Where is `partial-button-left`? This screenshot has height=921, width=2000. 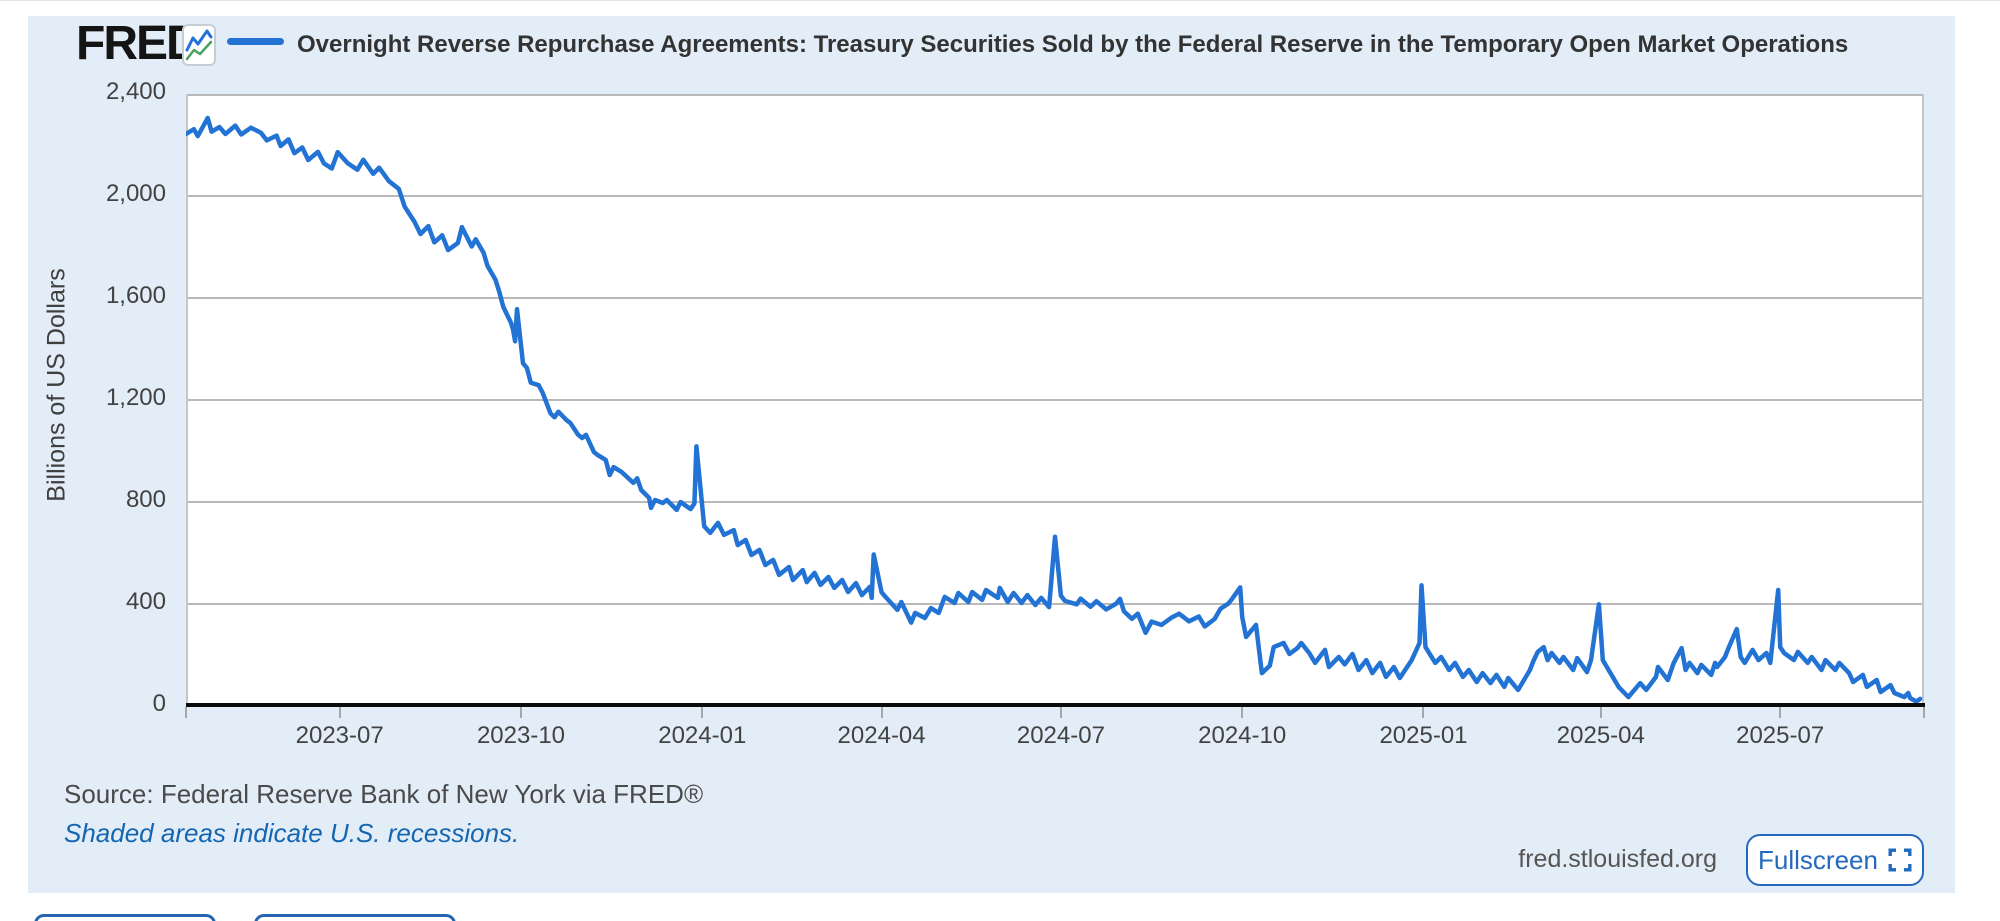 partial-button-left is located at coordinates (125, 917).